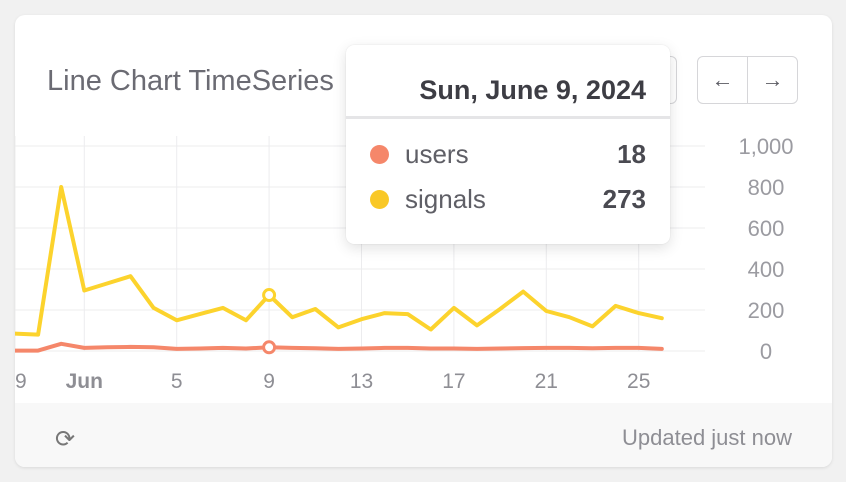 This screenshot has height=482, width=846. I want to click on y-tick-label: 0, so click(766, 351).